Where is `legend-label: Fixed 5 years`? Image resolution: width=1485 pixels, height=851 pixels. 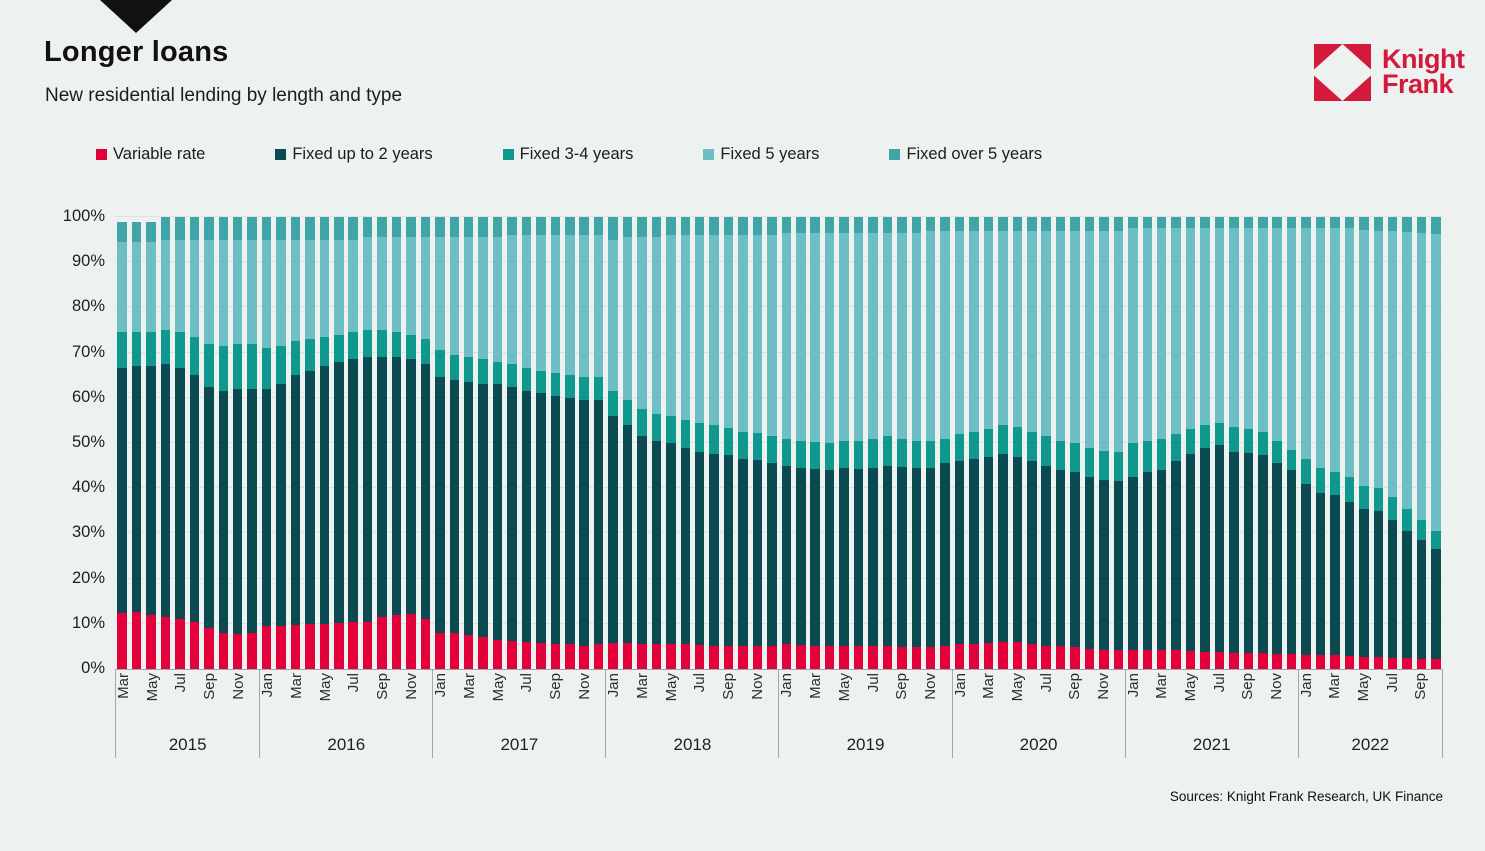
legend-label: Fixed 5 years is located at coordinates (770, 154).